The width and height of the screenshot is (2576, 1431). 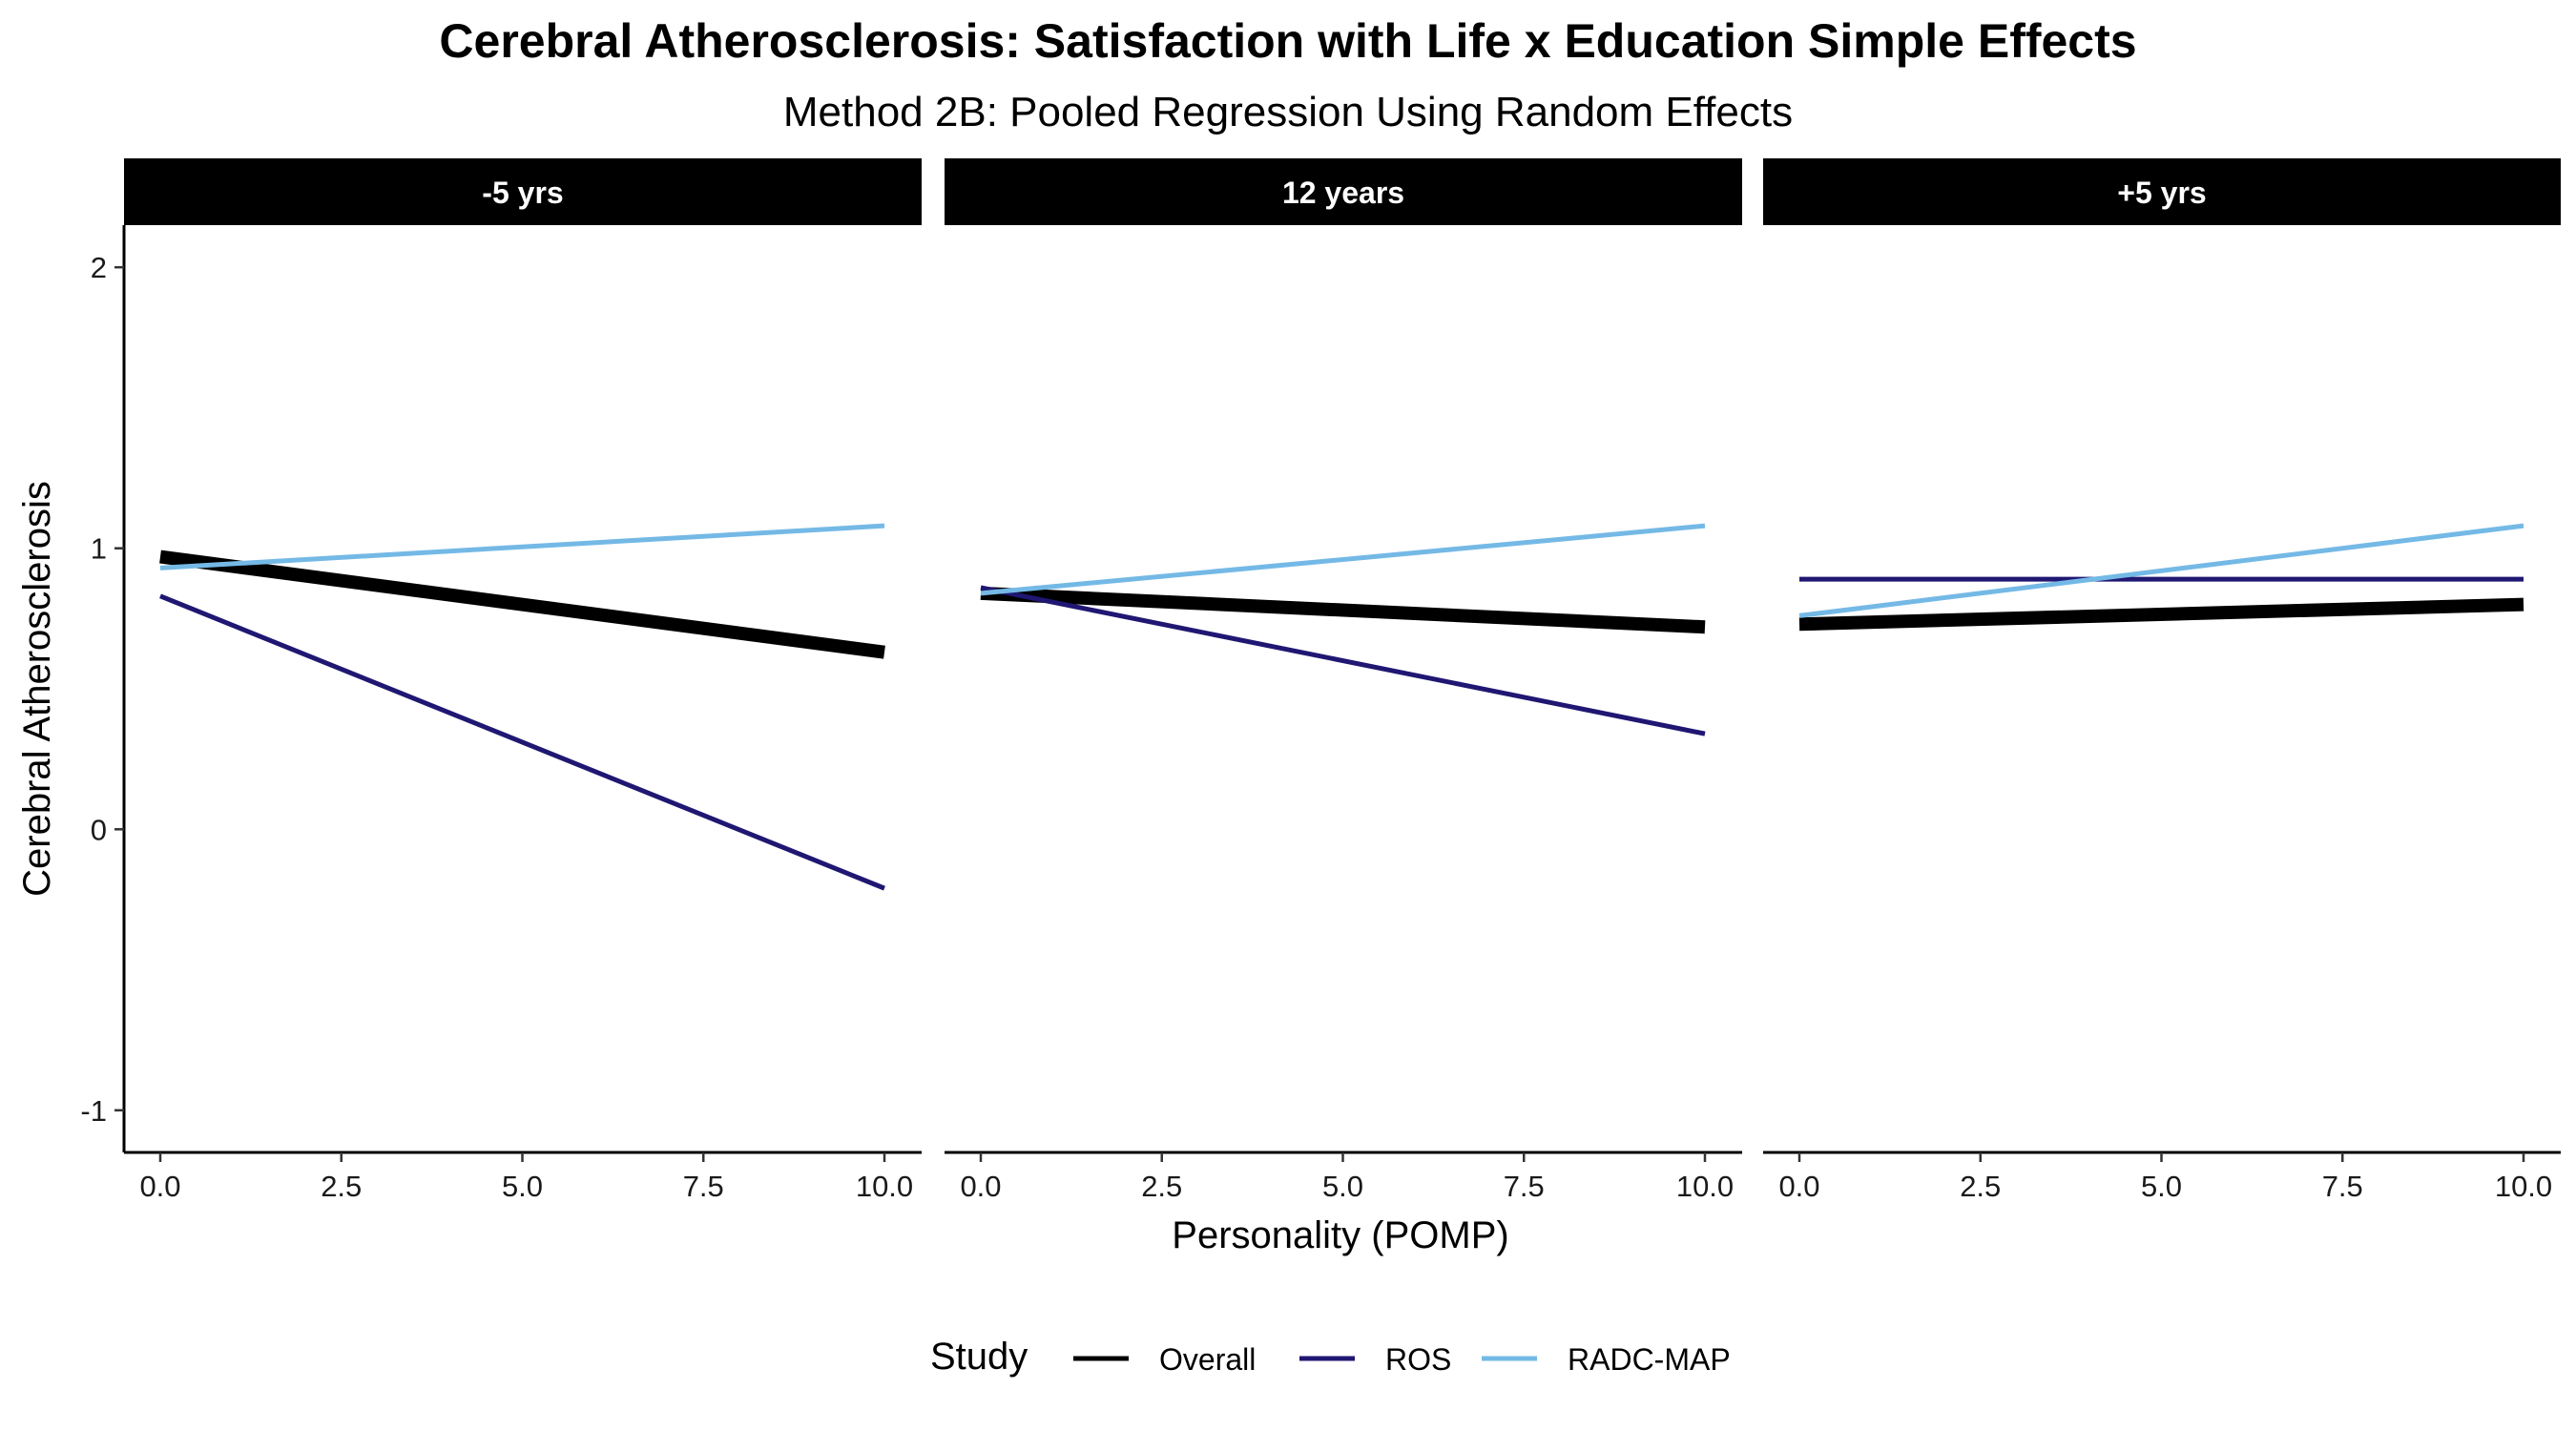 What do you see at coordinates (1207, 1359) in the screenshot?
I see `legend-label: Overall` at bounding box center [1207, 1359].